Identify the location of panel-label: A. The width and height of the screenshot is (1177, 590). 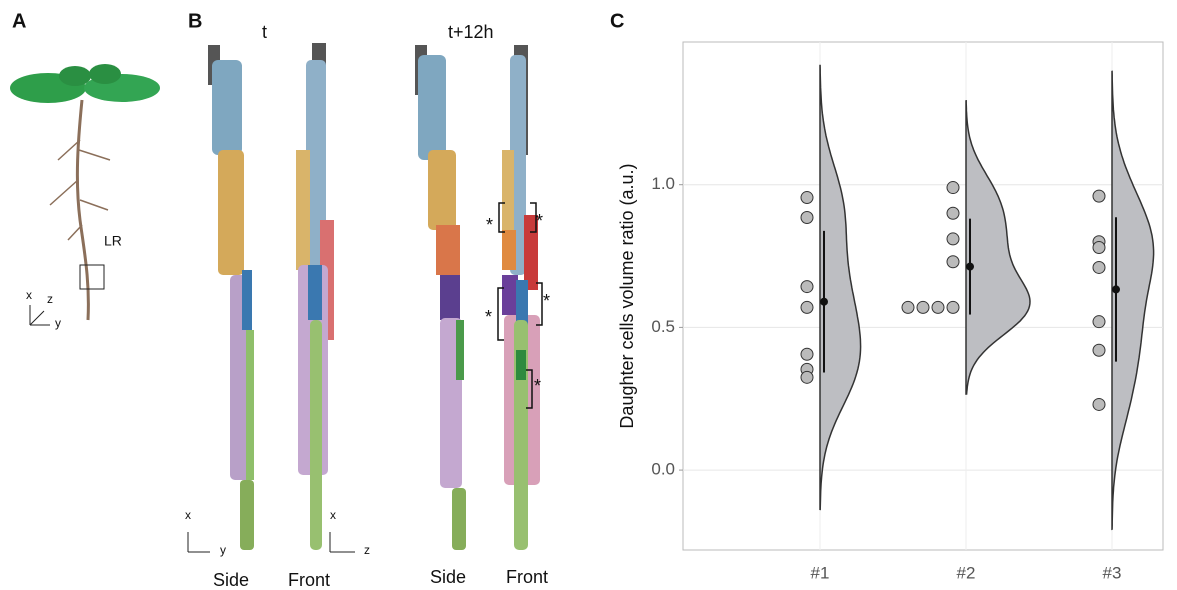
(19, 21).